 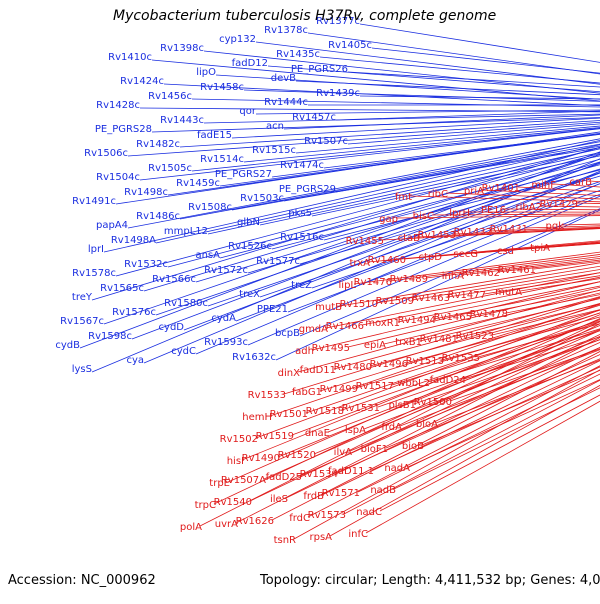 What do you see at coordinates (304, 351) in the screenshot?
I see `forward-gene-label: adh` at bounding box center [304, 351].